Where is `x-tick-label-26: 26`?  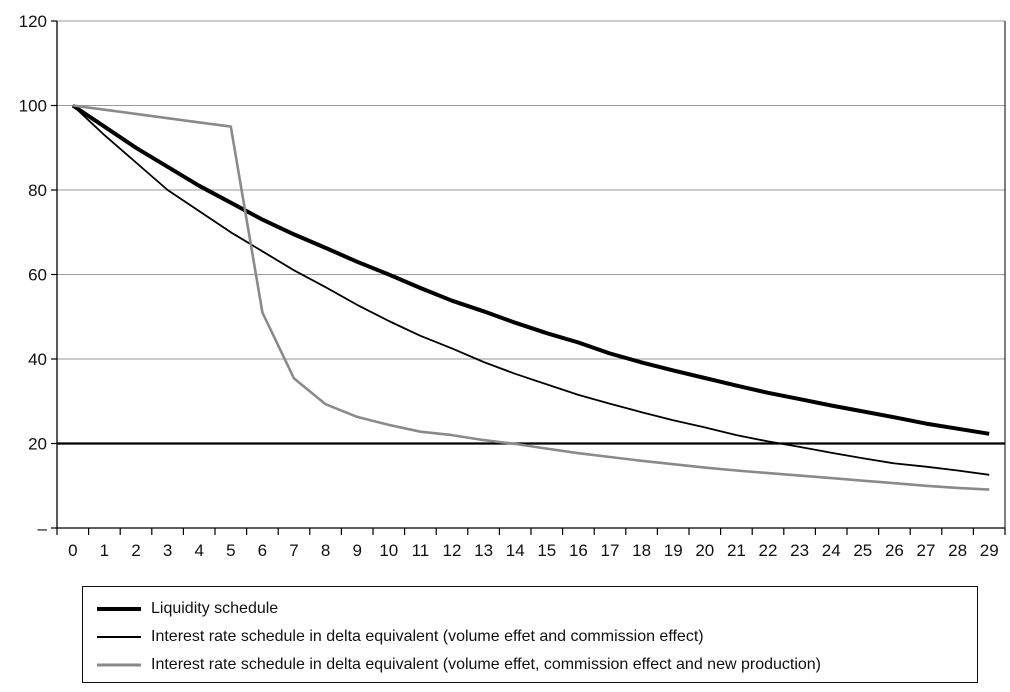
x-tick-label-26: 26 is located at coordinates (894, 550).